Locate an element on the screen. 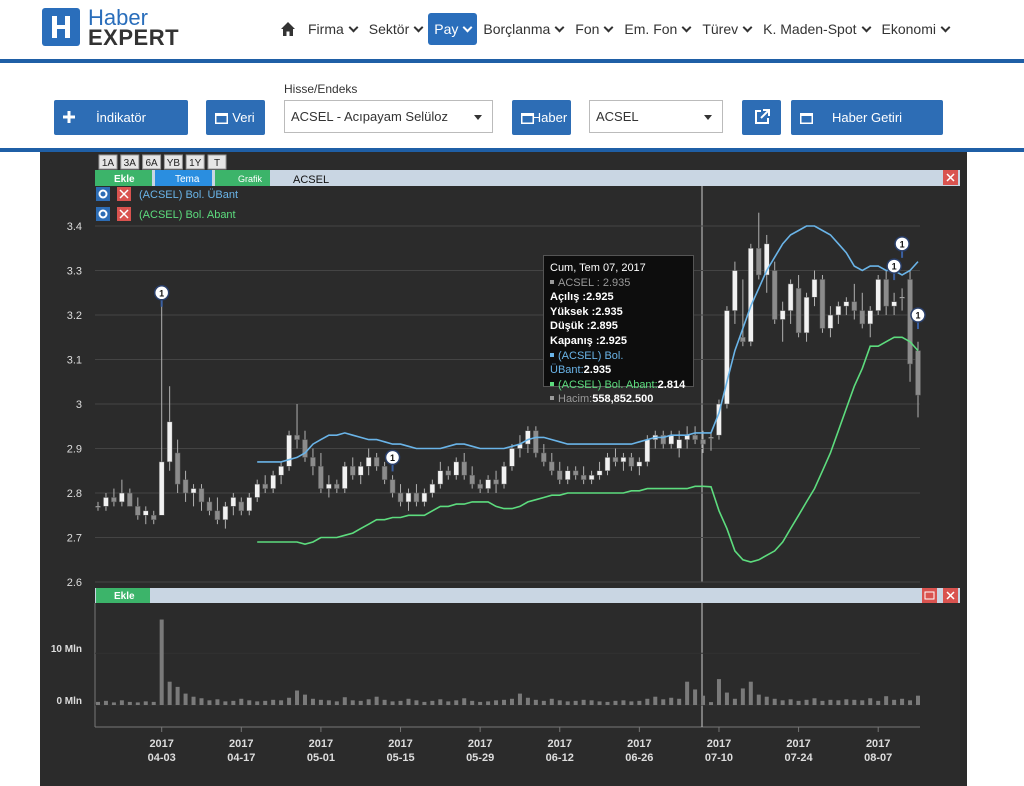 The height and width of the screenshot is (786, 1024). tooltip-row: Kapanış :2.925 is located at coordinates (618, 341).